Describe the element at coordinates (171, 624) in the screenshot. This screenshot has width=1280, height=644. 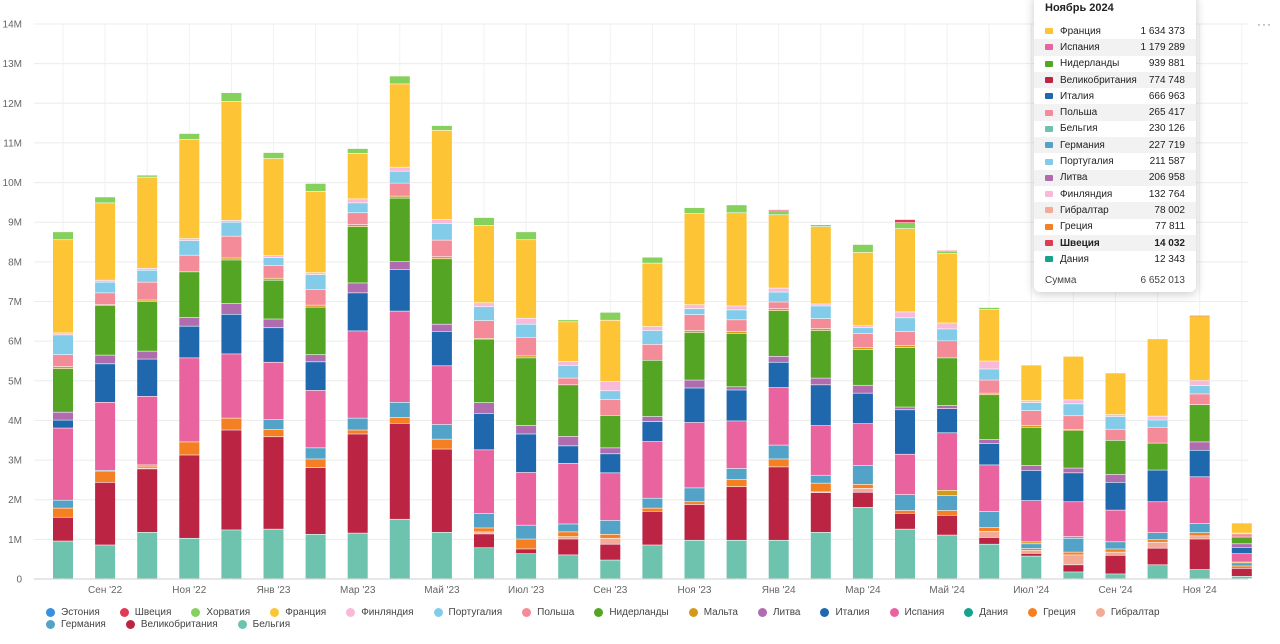
I see `legend-item: Великобритания` at that location.